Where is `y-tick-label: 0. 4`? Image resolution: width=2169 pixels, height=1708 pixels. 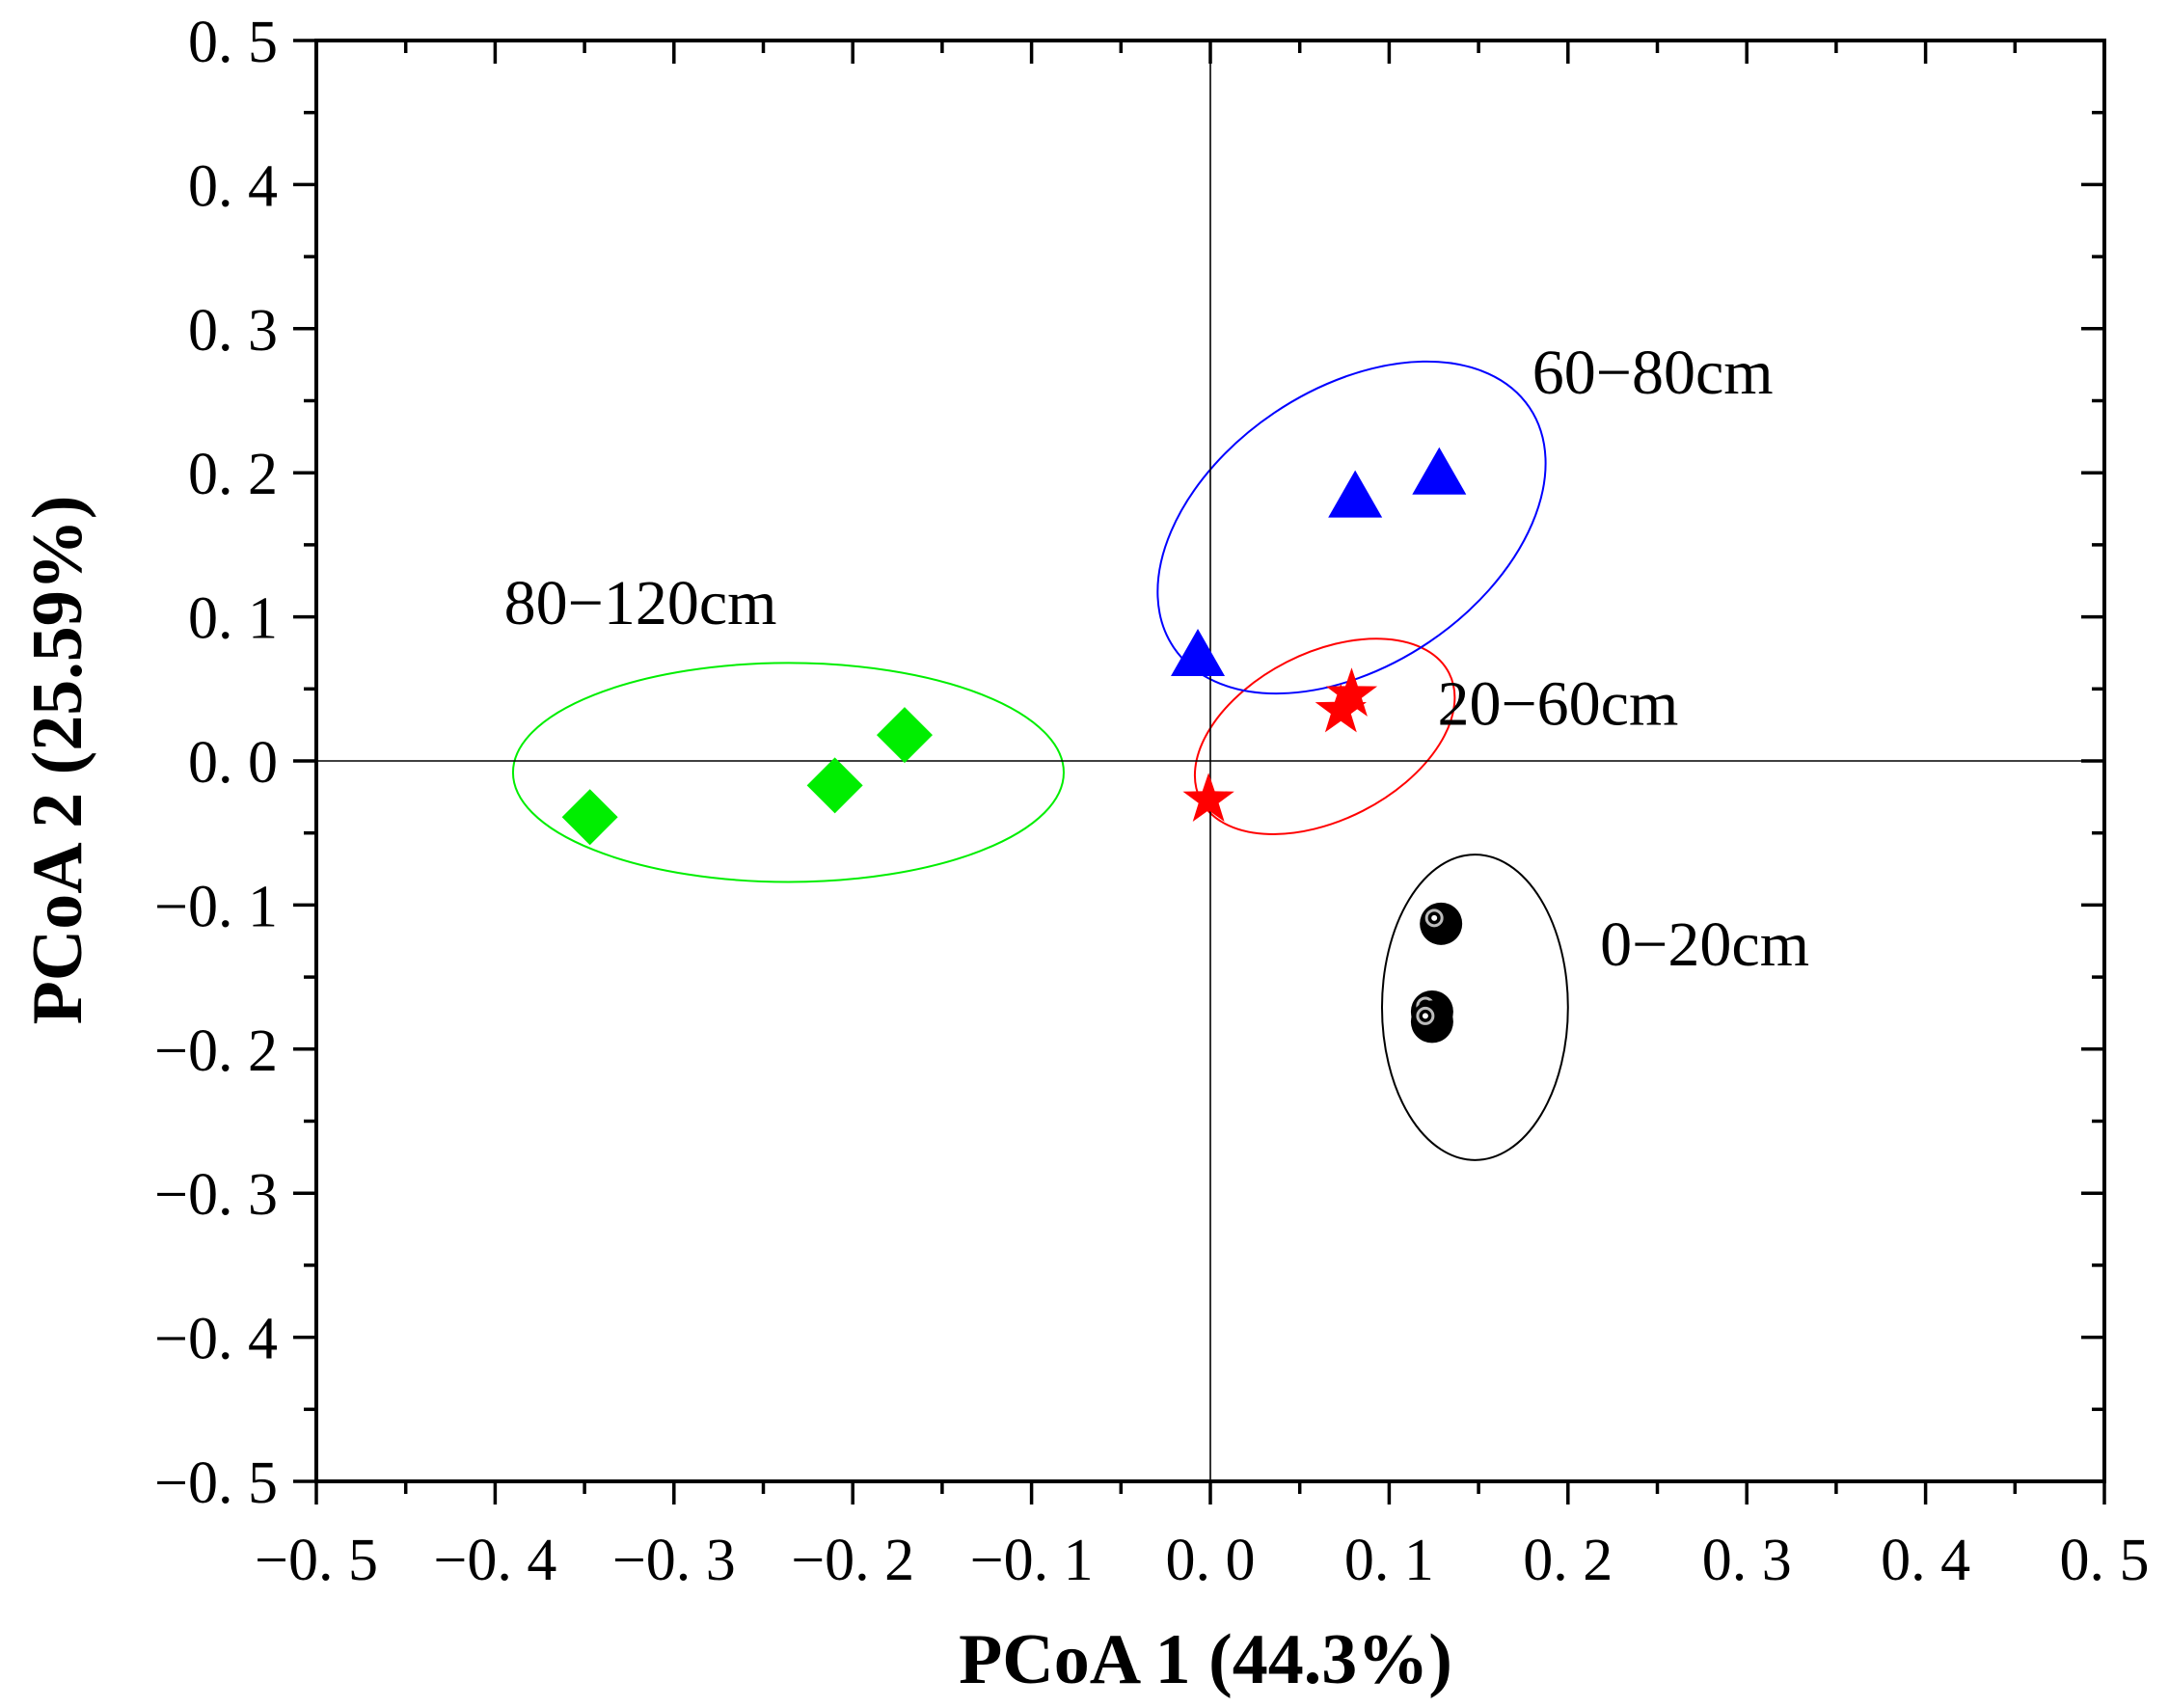 y-tick-label: 0. 4 is located at coordinates (233, 186).